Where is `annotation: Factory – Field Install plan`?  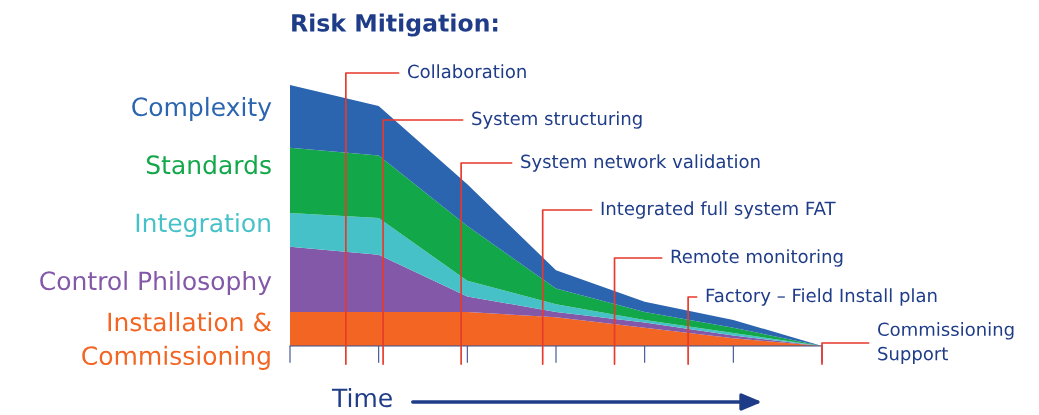
annotation: Factory – Field Install plan is located at coordinates (821, 297).